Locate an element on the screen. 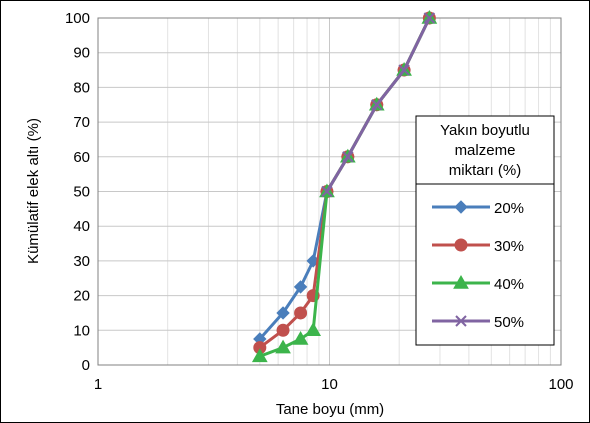 The height and width of the screenshot is (423, 590). legend-title-line-2: malzeme is located at coordinates (485, 150).